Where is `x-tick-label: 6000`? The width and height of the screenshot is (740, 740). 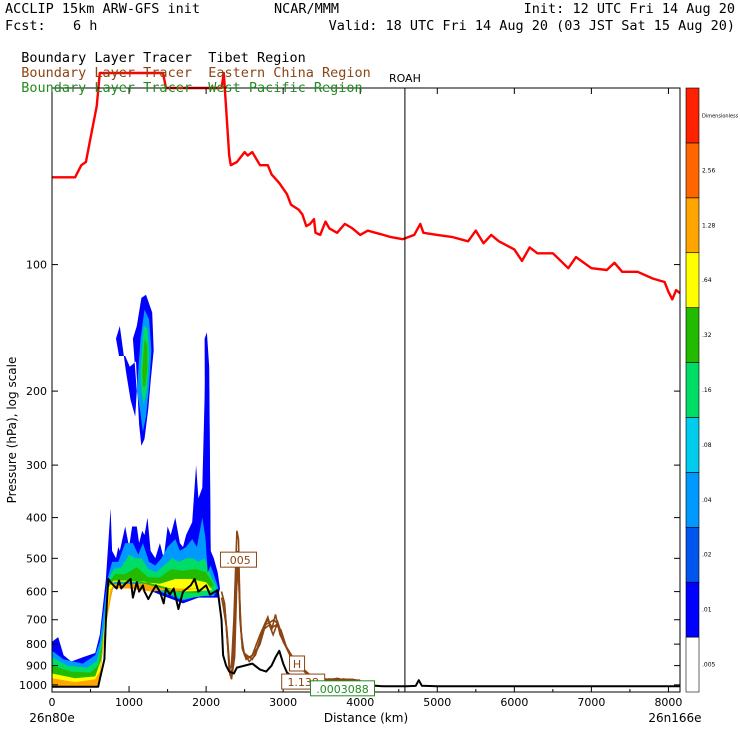
x-tick-label: 6000 is located at coordinates (514, 702).